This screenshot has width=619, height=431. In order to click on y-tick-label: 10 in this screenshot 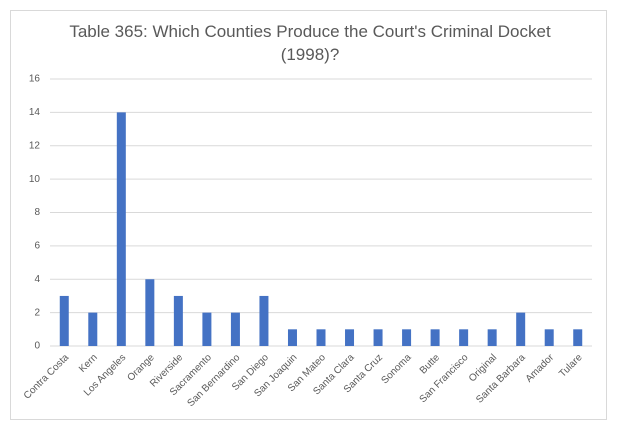, I will do `click(35, 179)`.